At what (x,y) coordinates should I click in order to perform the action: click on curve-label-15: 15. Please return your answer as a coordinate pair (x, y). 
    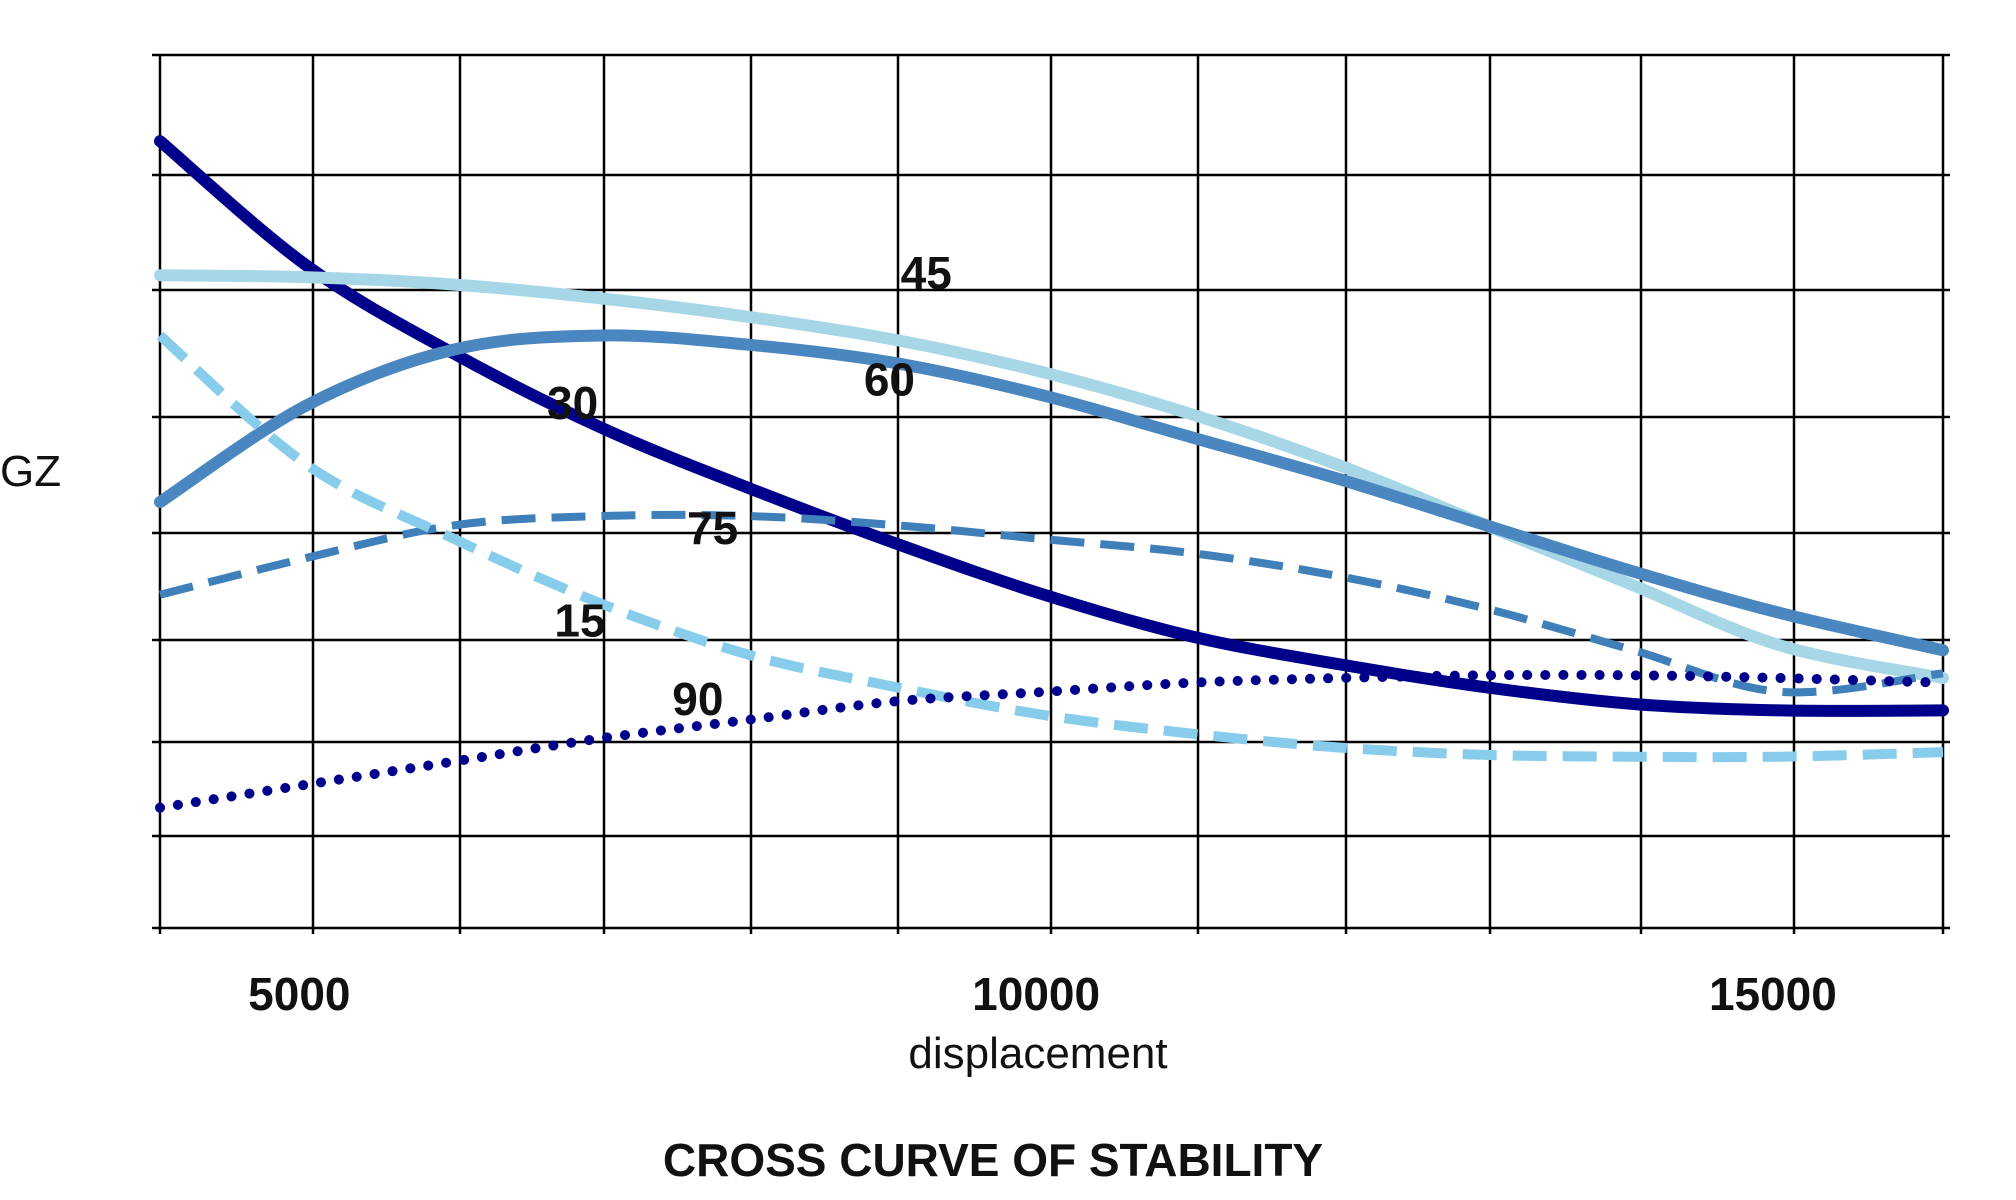
    Looking at the image, I should click on (579, 620).